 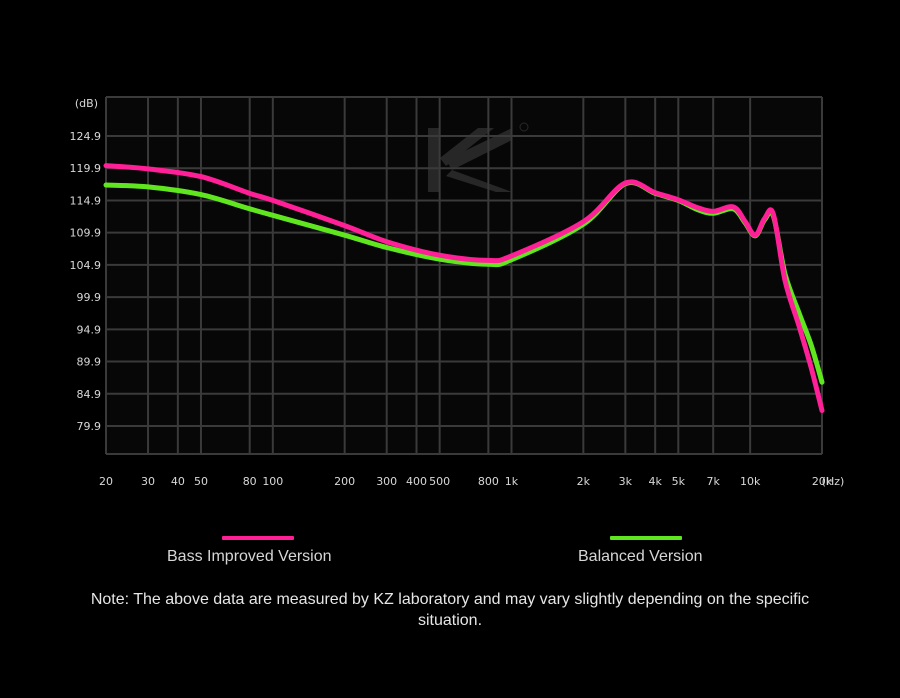 What do you see at coordinates (646, 538) in the screenshot?
I see `legend-swatch-balanced` at bounding box center [646, 538].